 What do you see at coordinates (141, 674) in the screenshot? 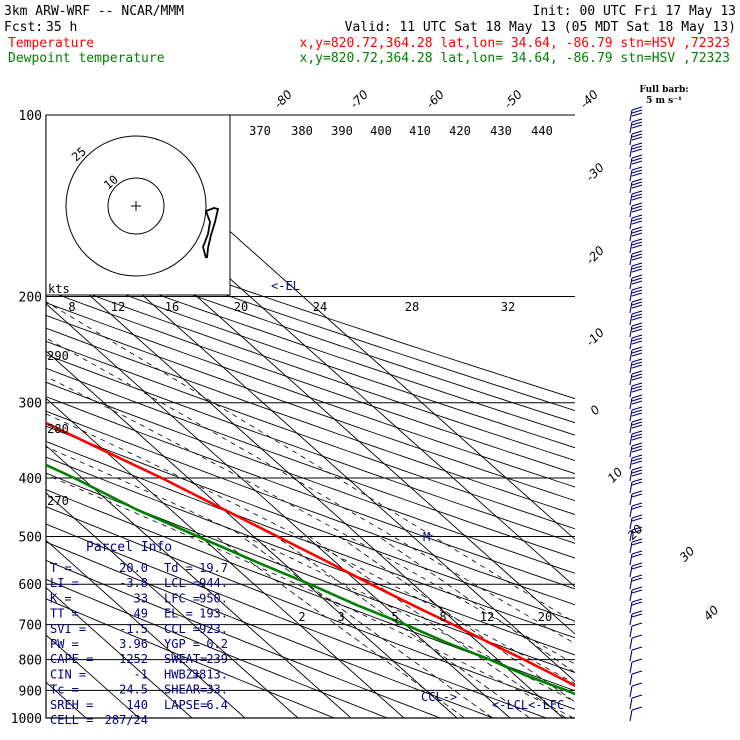
I see `parcel-info-value: -1` at bounding box center [141, 674].